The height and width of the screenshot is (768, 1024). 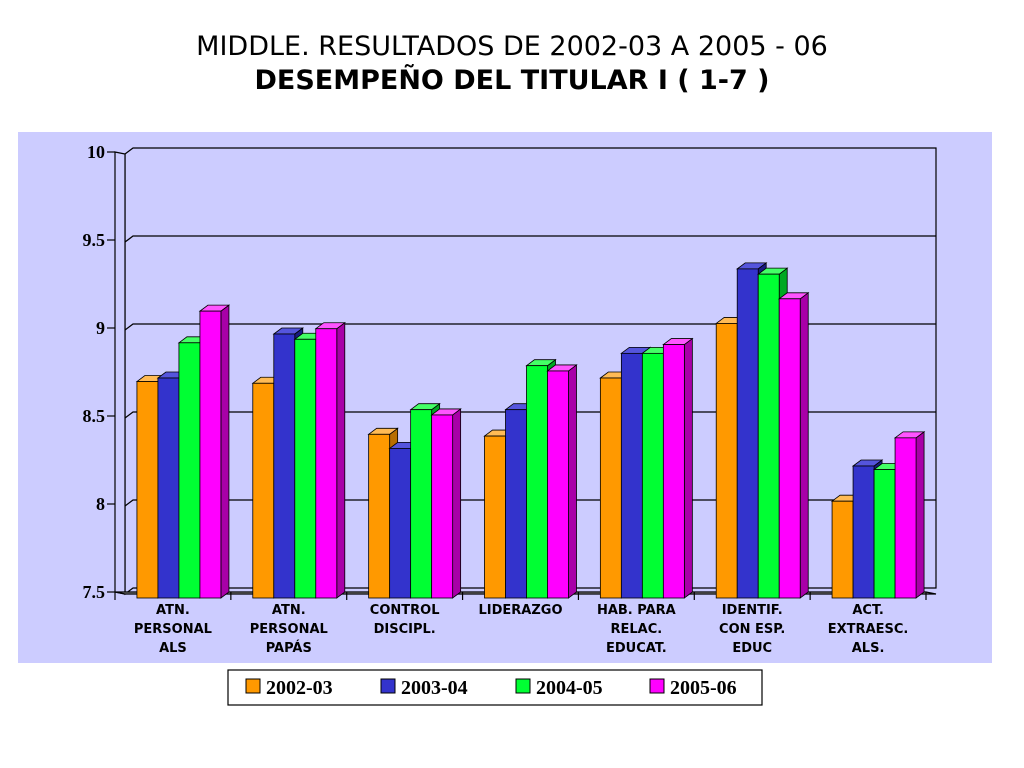 I want to click on legend-label: 2003-04, so click(x=434, y=688).